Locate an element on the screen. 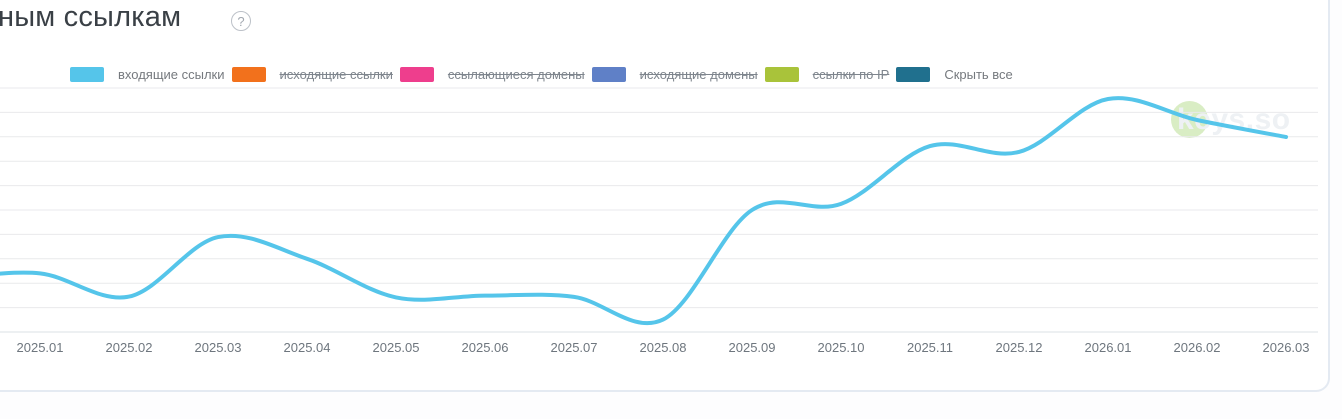 This screenshot has height=419, width=1342. legend-swatch-hide-all is located at coordinates (913, 74).